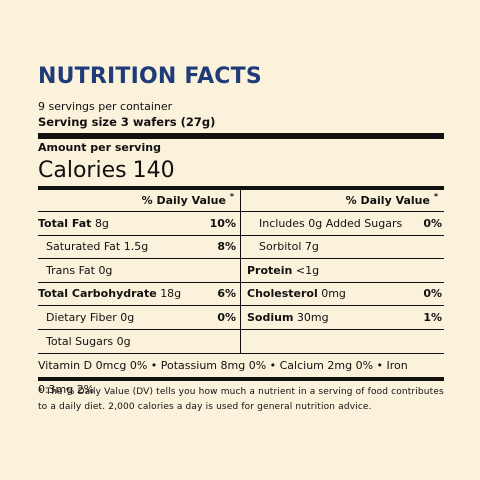  I want to click on thick-divider, so click(241, 136).